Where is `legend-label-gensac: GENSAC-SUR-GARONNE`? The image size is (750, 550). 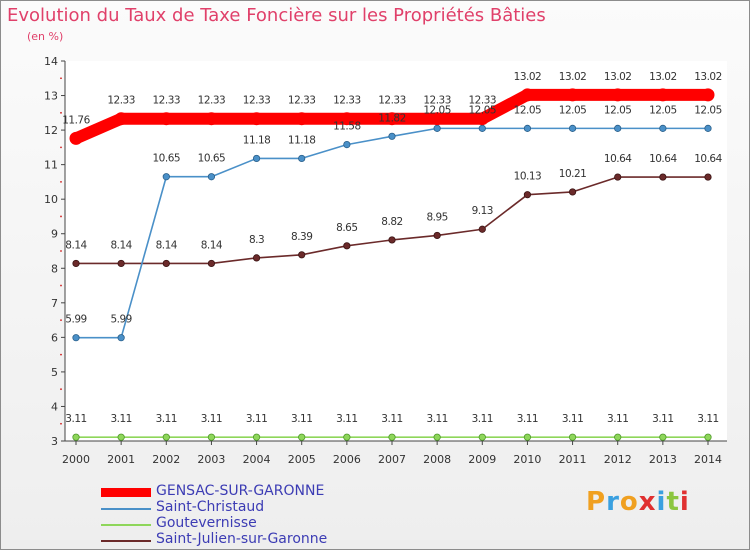 legend-label-gensac: GENSAC-SUR-GARONNE is located at coordinates (240, 491).